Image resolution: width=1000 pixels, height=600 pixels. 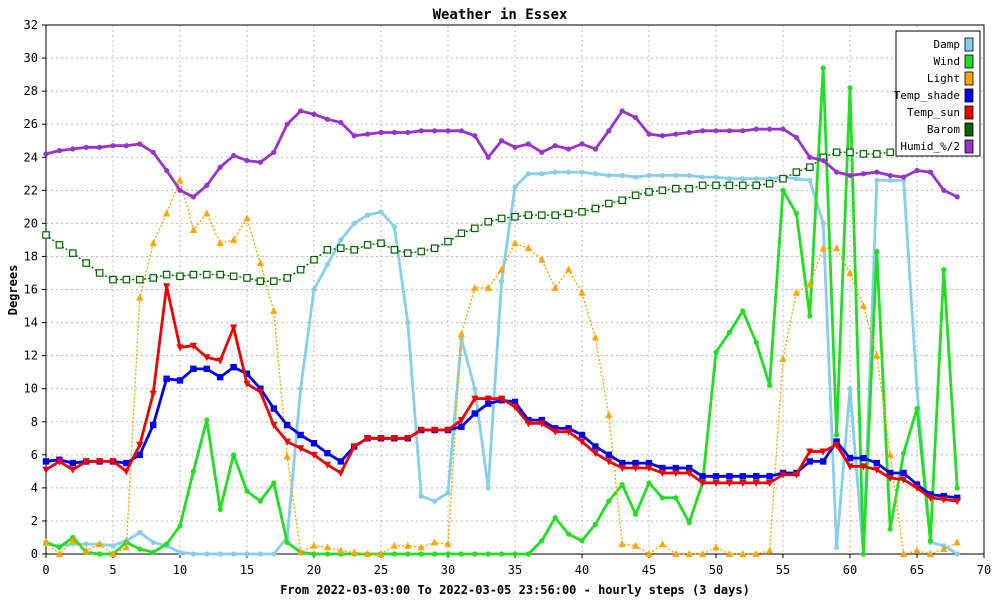 What do you see at coordinates (515, 570) in the screenshot?
I see `x-tick-label: 35` at bounding box center [515, 570].